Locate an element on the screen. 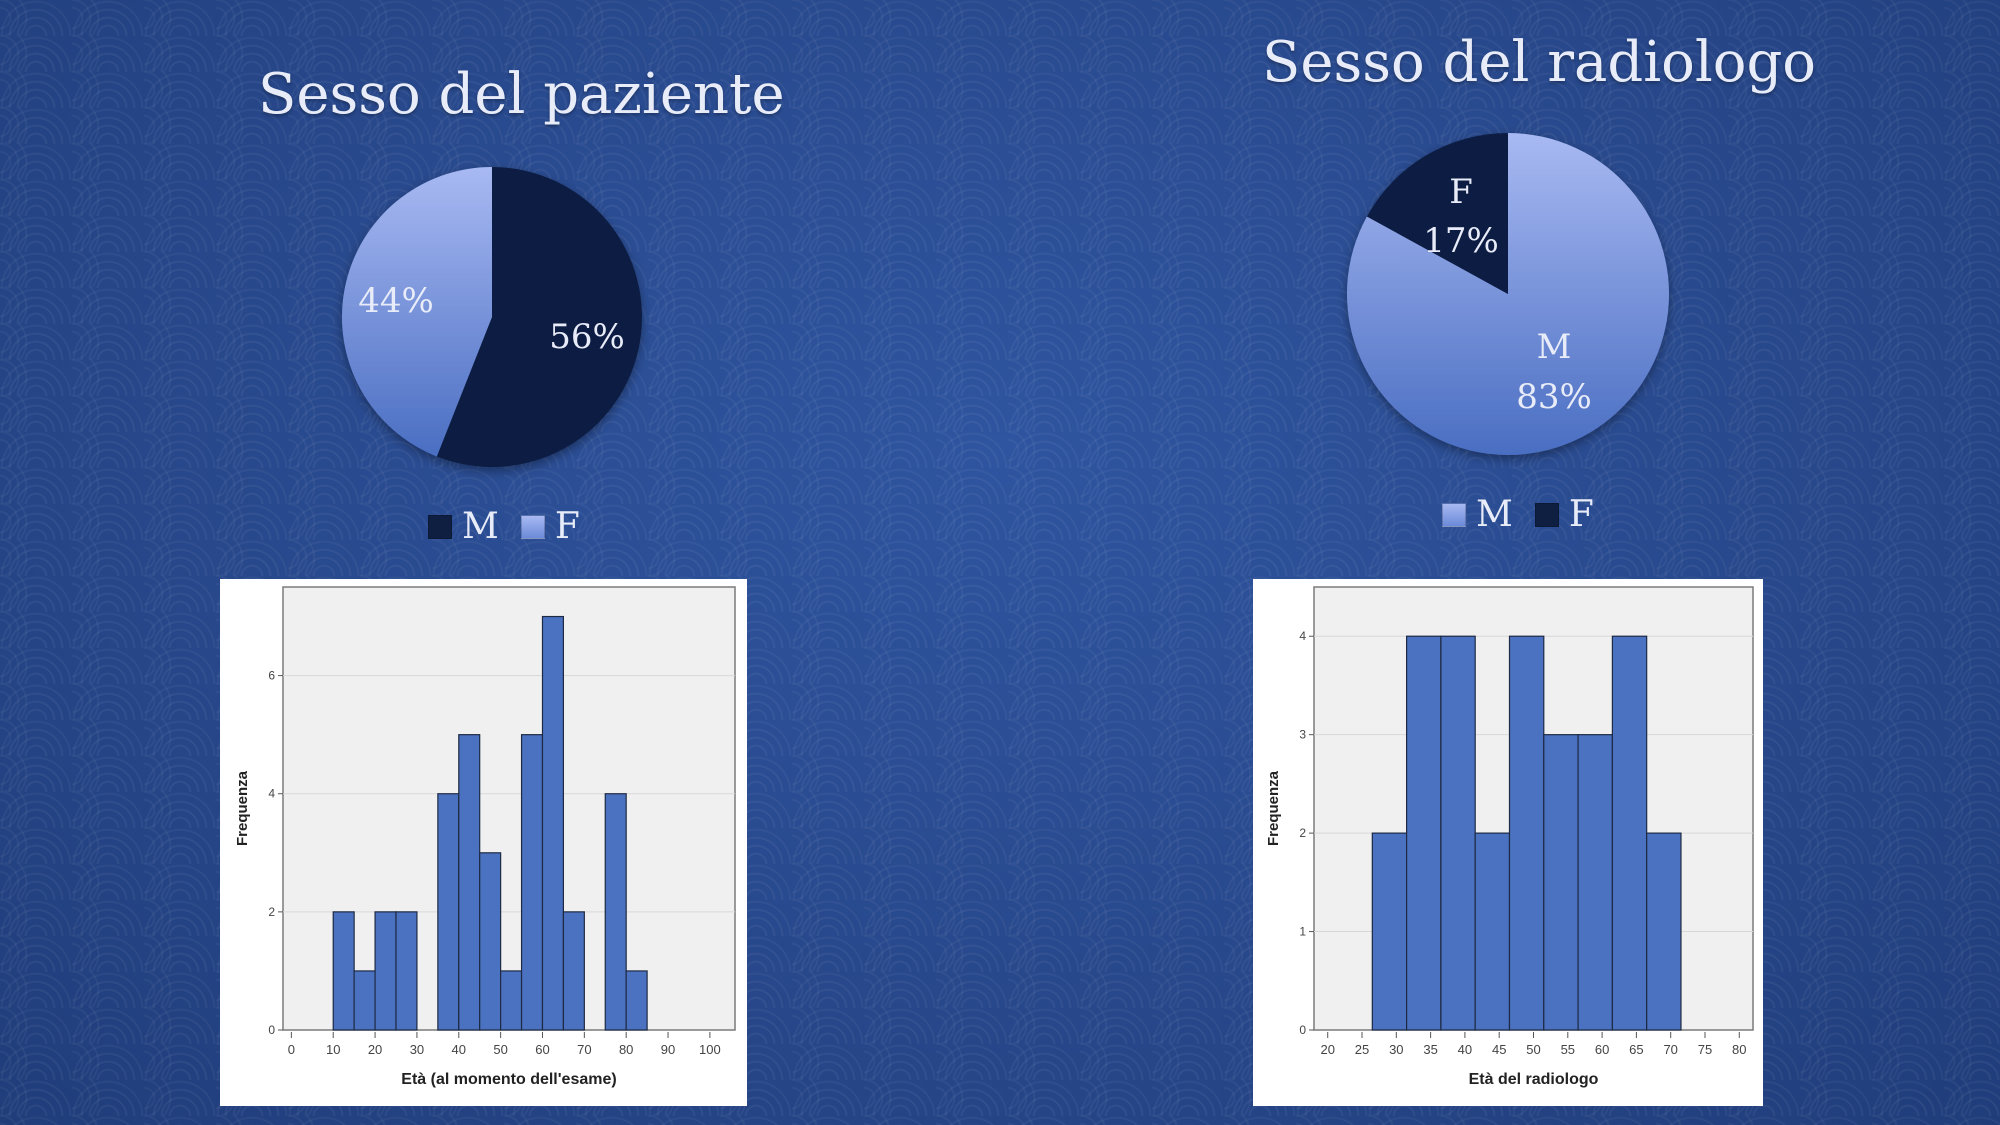 Image resolution: width=2000 pixels, height=1125 pixels. pie-label-m: 56% is located at coordinates (587, 337).